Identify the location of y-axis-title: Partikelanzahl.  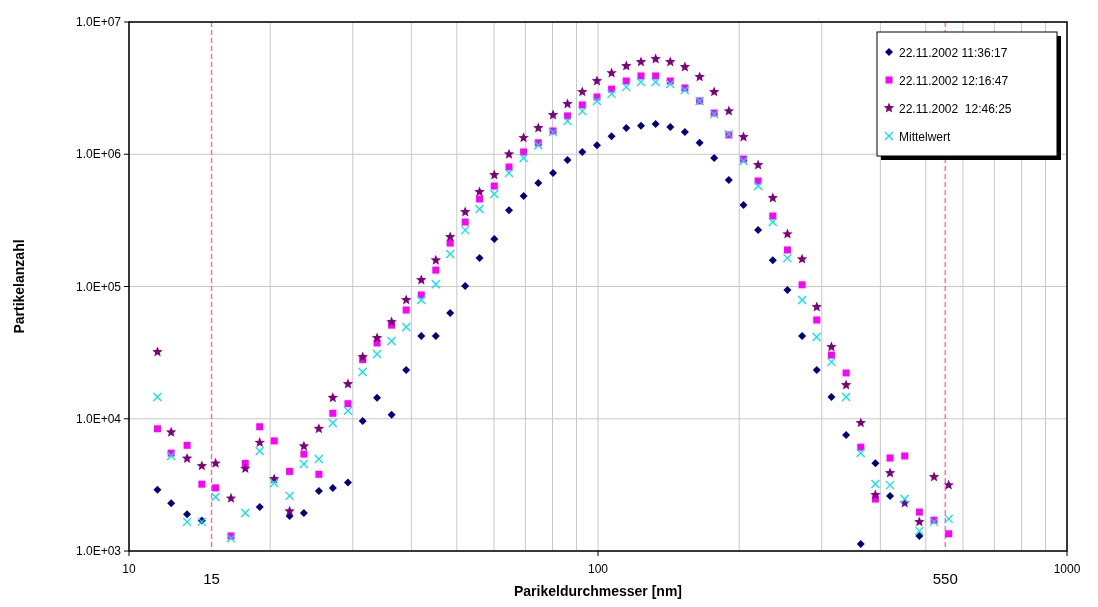
(19, 286).